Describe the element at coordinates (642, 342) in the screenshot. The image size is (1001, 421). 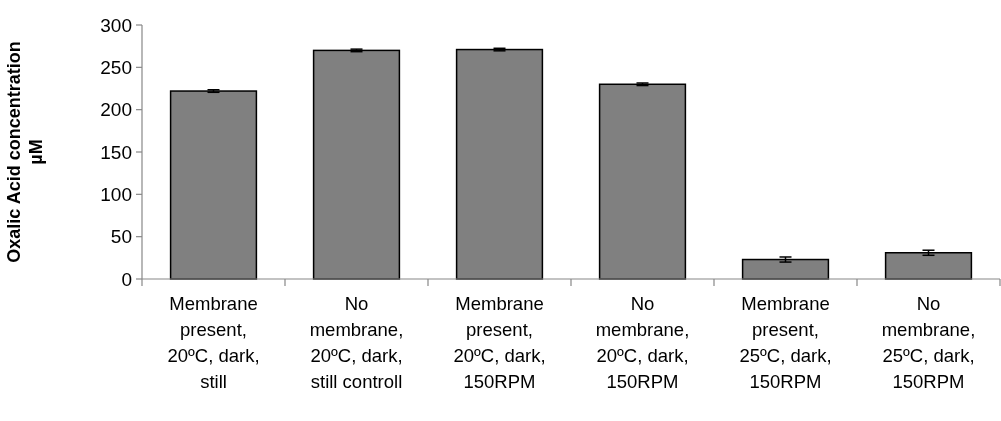
I see `x-tick-label: No membrane, 20ºC, dark, 150RPM` at that location.